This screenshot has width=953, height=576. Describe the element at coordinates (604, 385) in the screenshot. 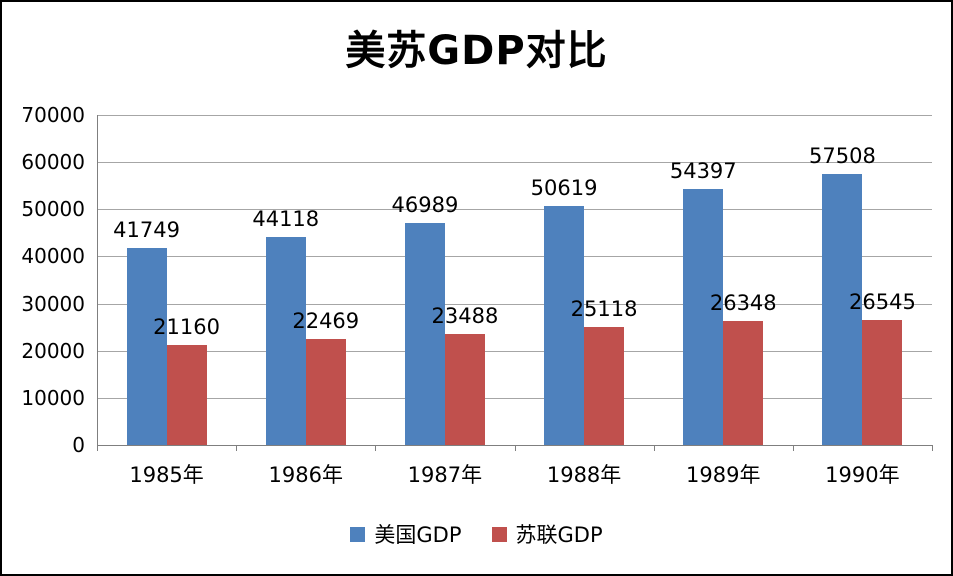

I see `bar-苏联GDP-1988年` at that location.